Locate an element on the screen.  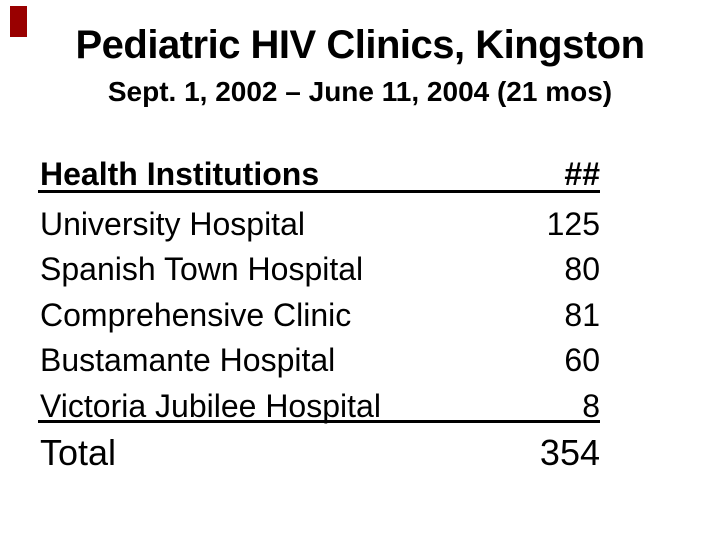
institution-count: 80 is located at coordinates (582, 269).